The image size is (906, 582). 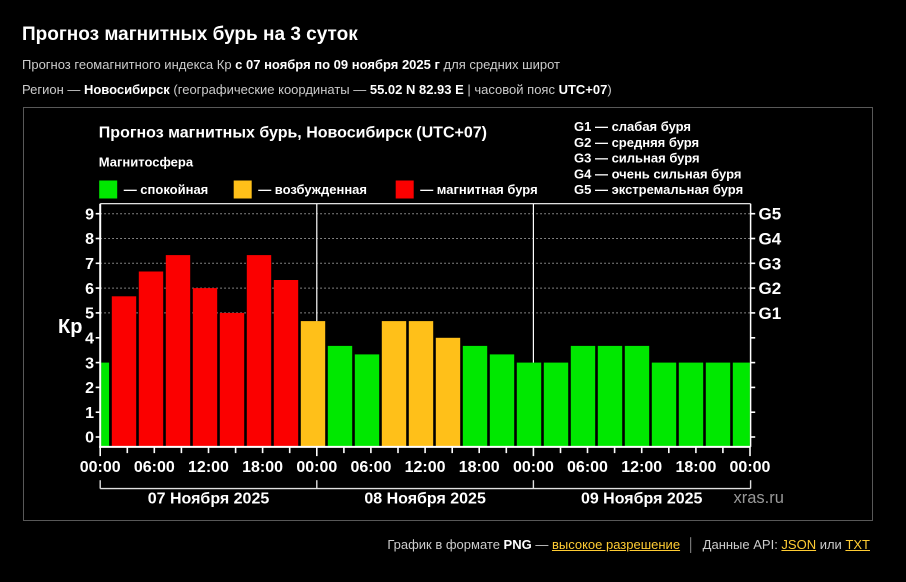 What do you see at coordinates (658, 189) in the screenshot?
I see `svg-text: G5 — экстремальная буря` at bounding box center [658, 189].